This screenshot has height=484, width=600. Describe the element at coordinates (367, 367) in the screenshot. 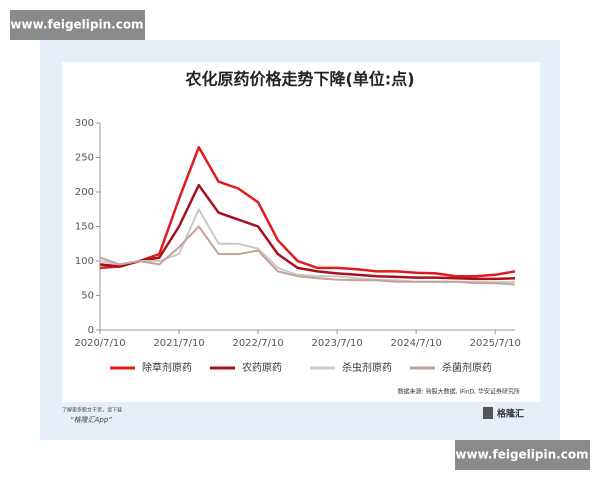

I see `legend-label: 杀虫剂原药` at that location.